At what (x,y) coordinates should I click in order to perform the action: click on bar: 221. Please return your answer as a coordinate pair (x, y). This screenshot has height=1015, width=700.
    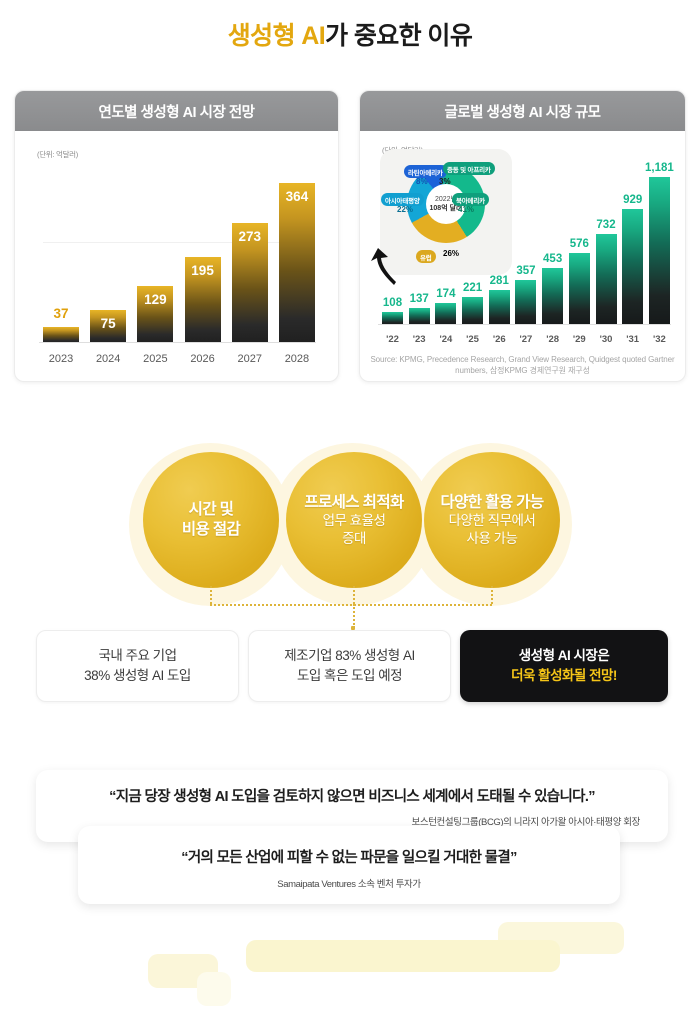
    Looking at the image, I should click on (473, 303).